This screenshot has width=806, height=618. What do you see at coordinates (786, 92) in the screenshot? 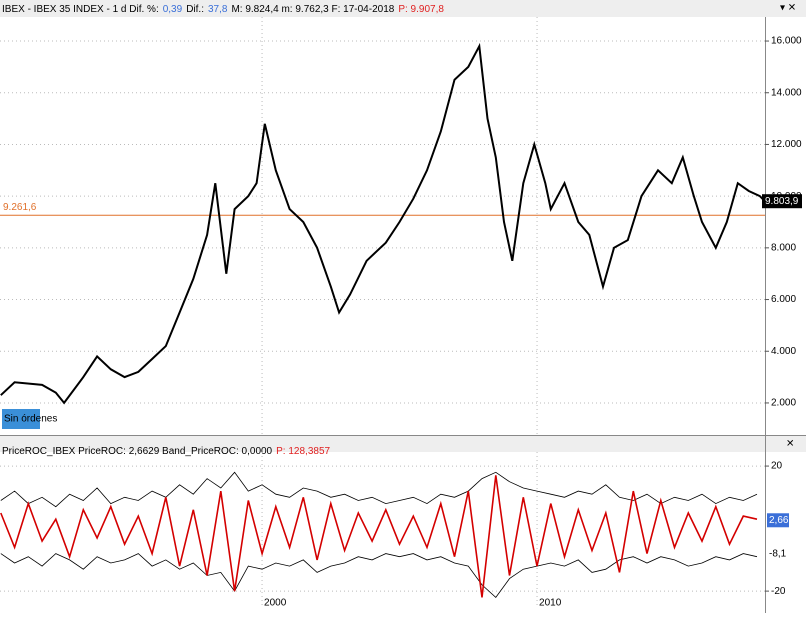
I see `y-tick-label: 14.000` at bounding box center [786, 92].